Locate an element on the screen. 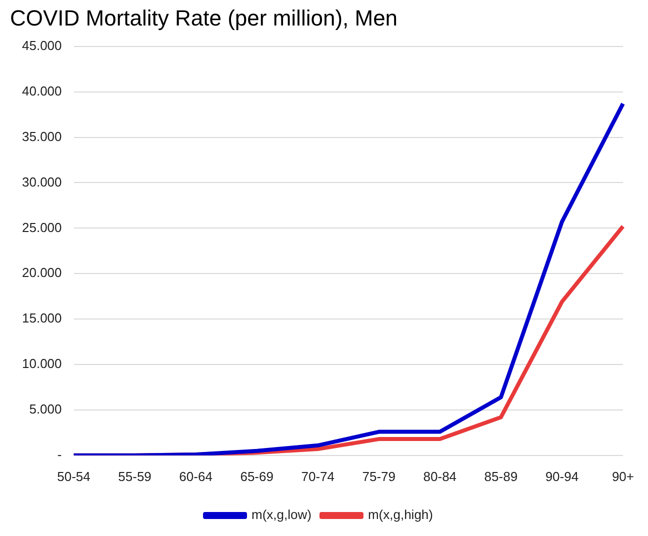 This screenshot has height=536, width=648. chart-title: COVID Mortality Rate (per million), Men is located at coordinates (204, 17).